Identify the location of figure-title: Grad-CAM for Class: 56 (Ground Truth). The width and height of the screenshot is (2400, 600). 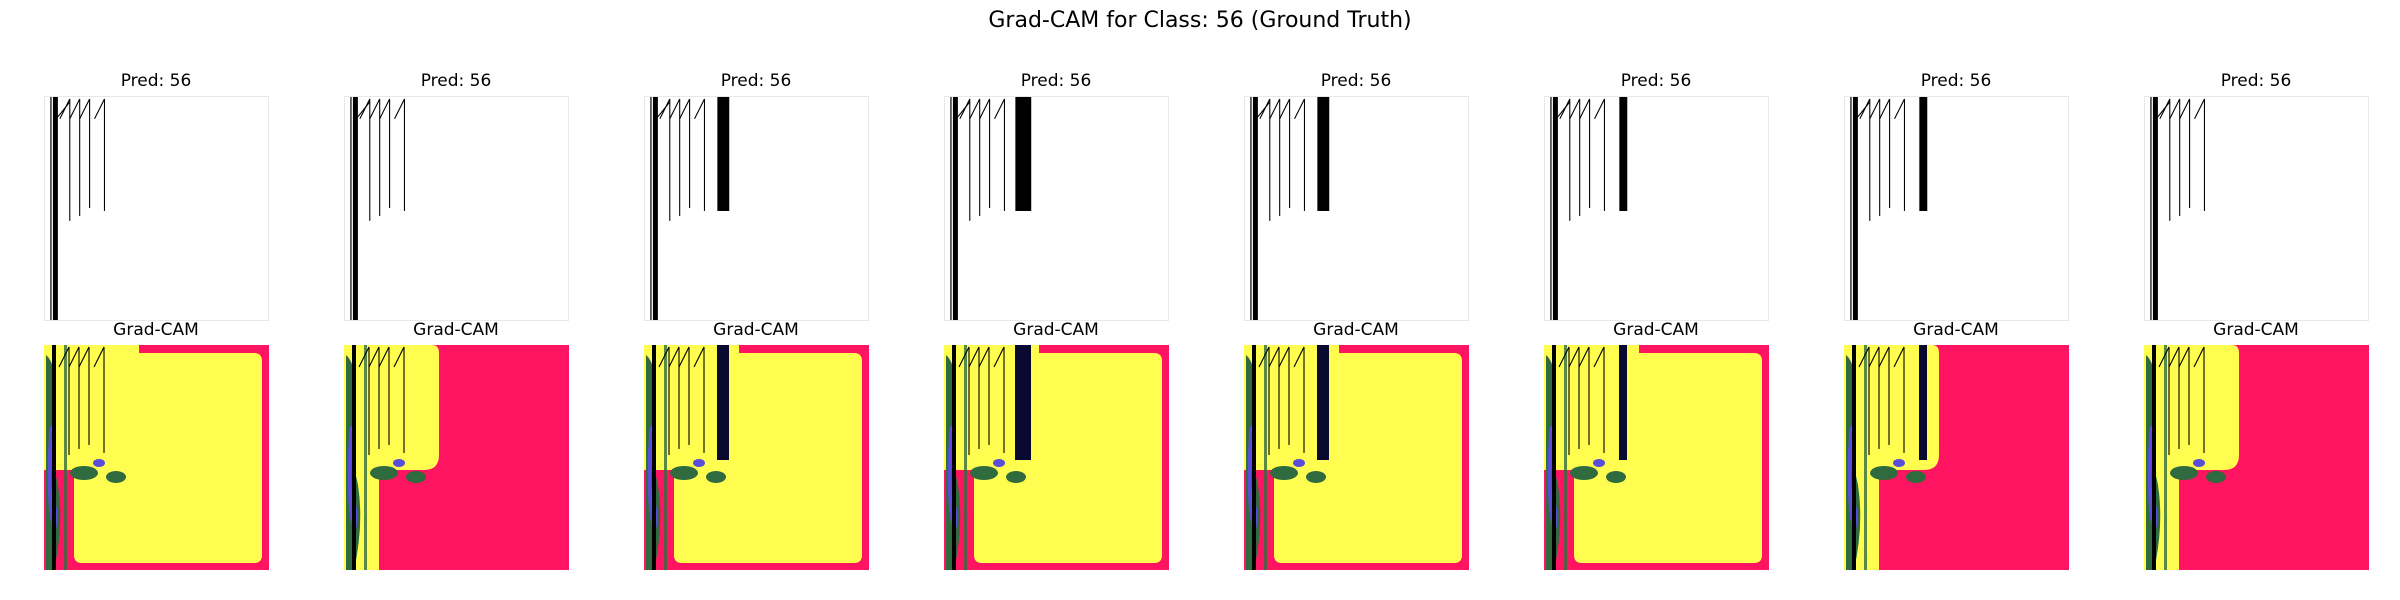
(1200, 20).